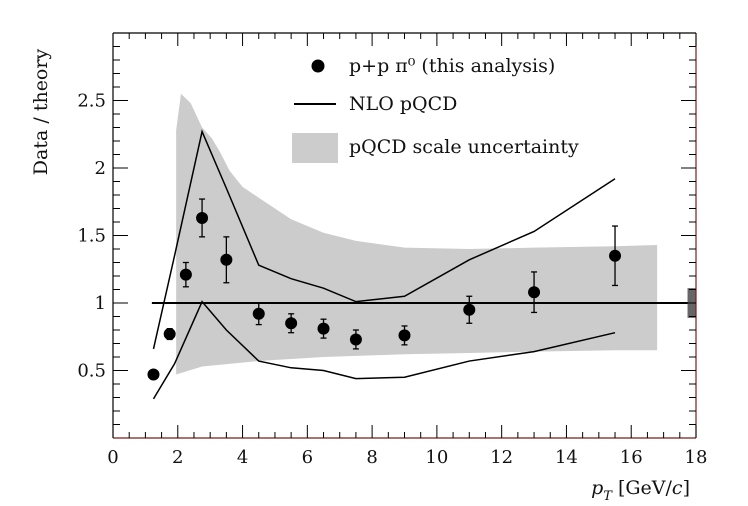 This screenshot has width=748, height=506. I want to click on x-tick-label-8: 16, so click(631, 457).